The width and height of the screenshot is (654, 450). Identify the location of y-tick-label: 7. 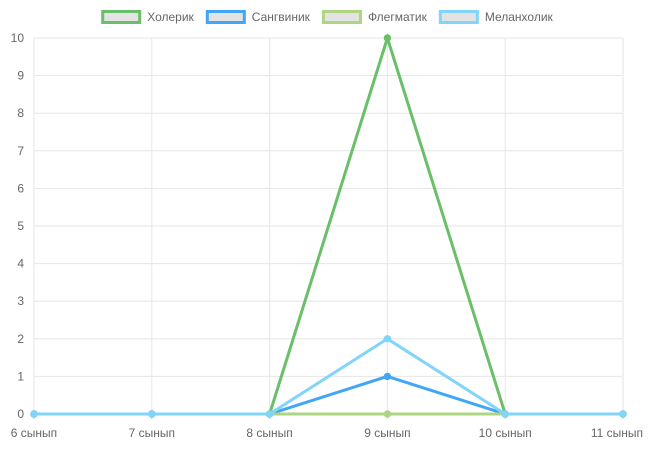
(20, 151).